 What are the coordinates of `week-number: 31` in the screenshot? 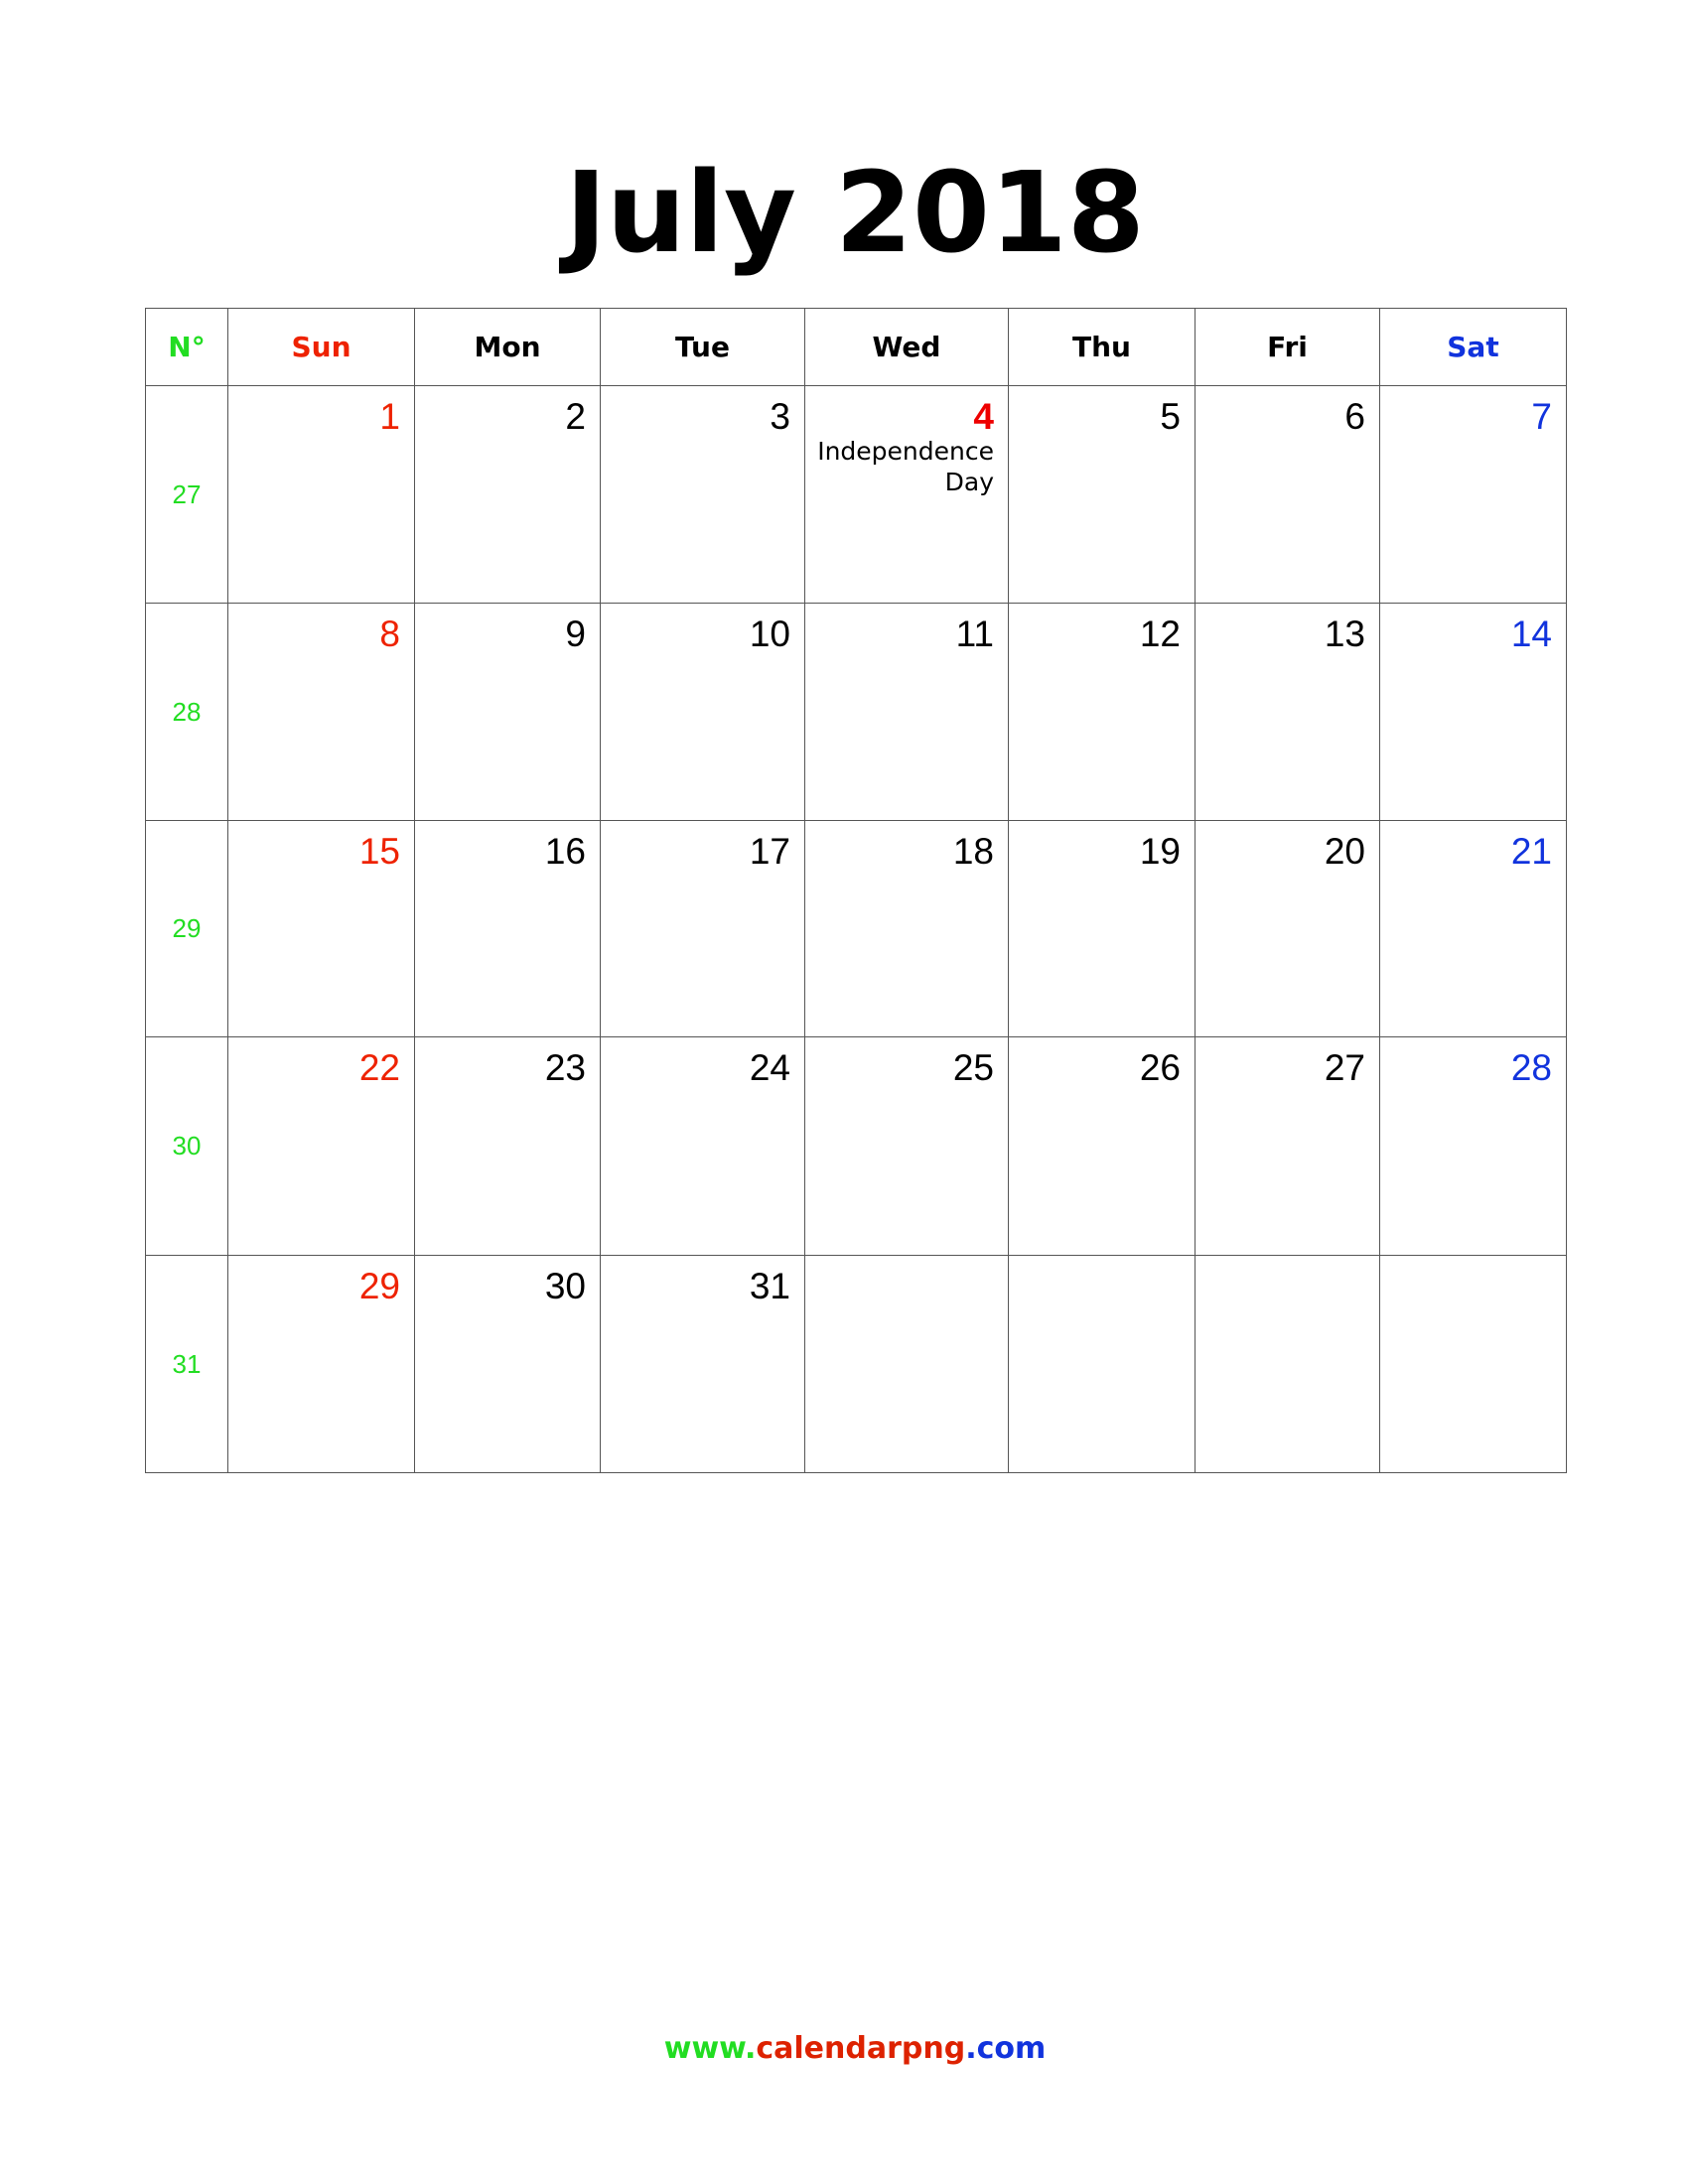 It's located at (186, 1364).